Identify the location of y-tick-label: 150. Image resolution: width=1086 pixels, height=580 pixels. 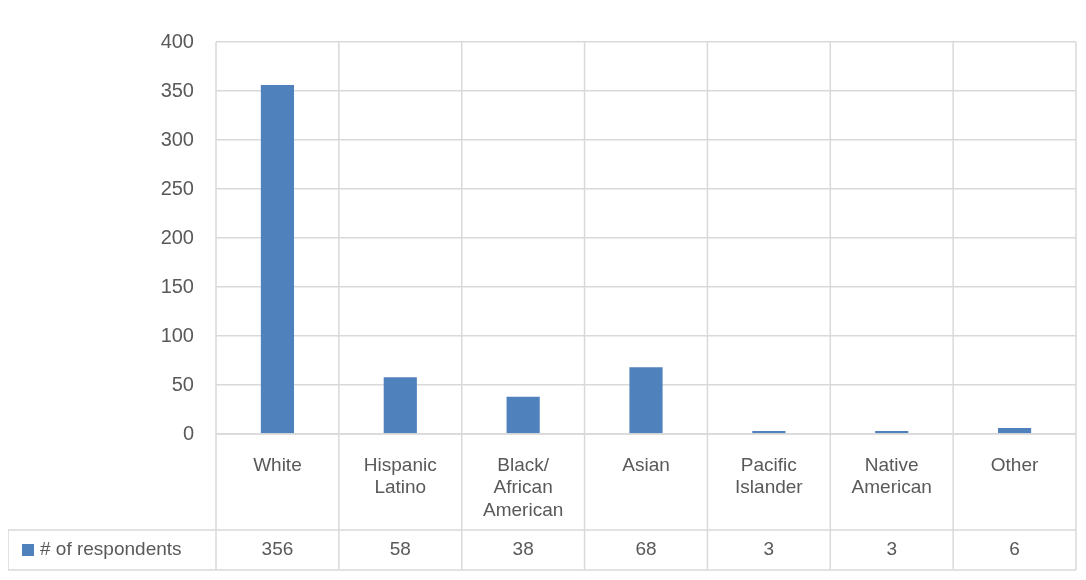
(177, 285).